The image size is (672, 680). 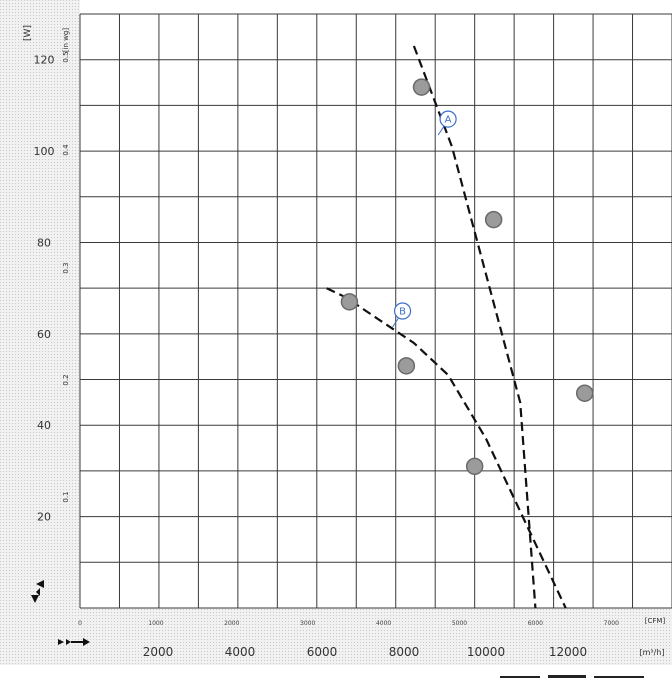 I want to click on curve-label-a: A, so click(x=448, y=120).